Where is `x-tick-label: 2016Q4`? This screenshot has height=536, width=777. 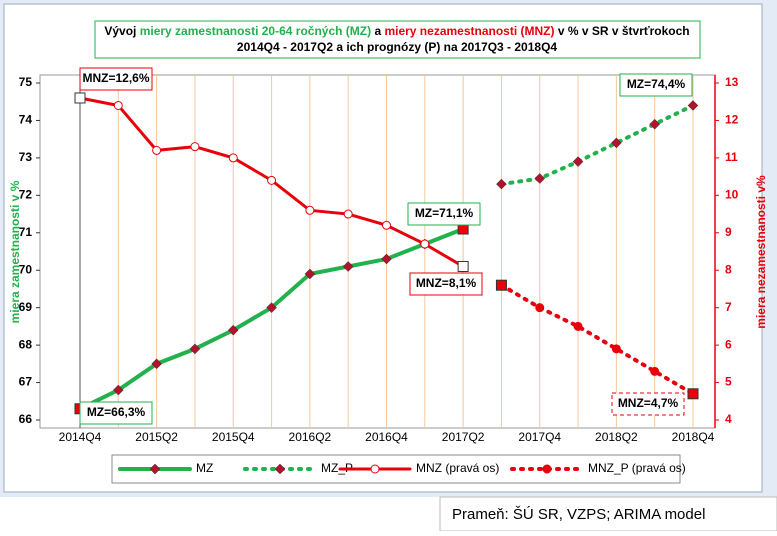
x-tick-label: 2016Q4 is located at coordinates (386, 437).